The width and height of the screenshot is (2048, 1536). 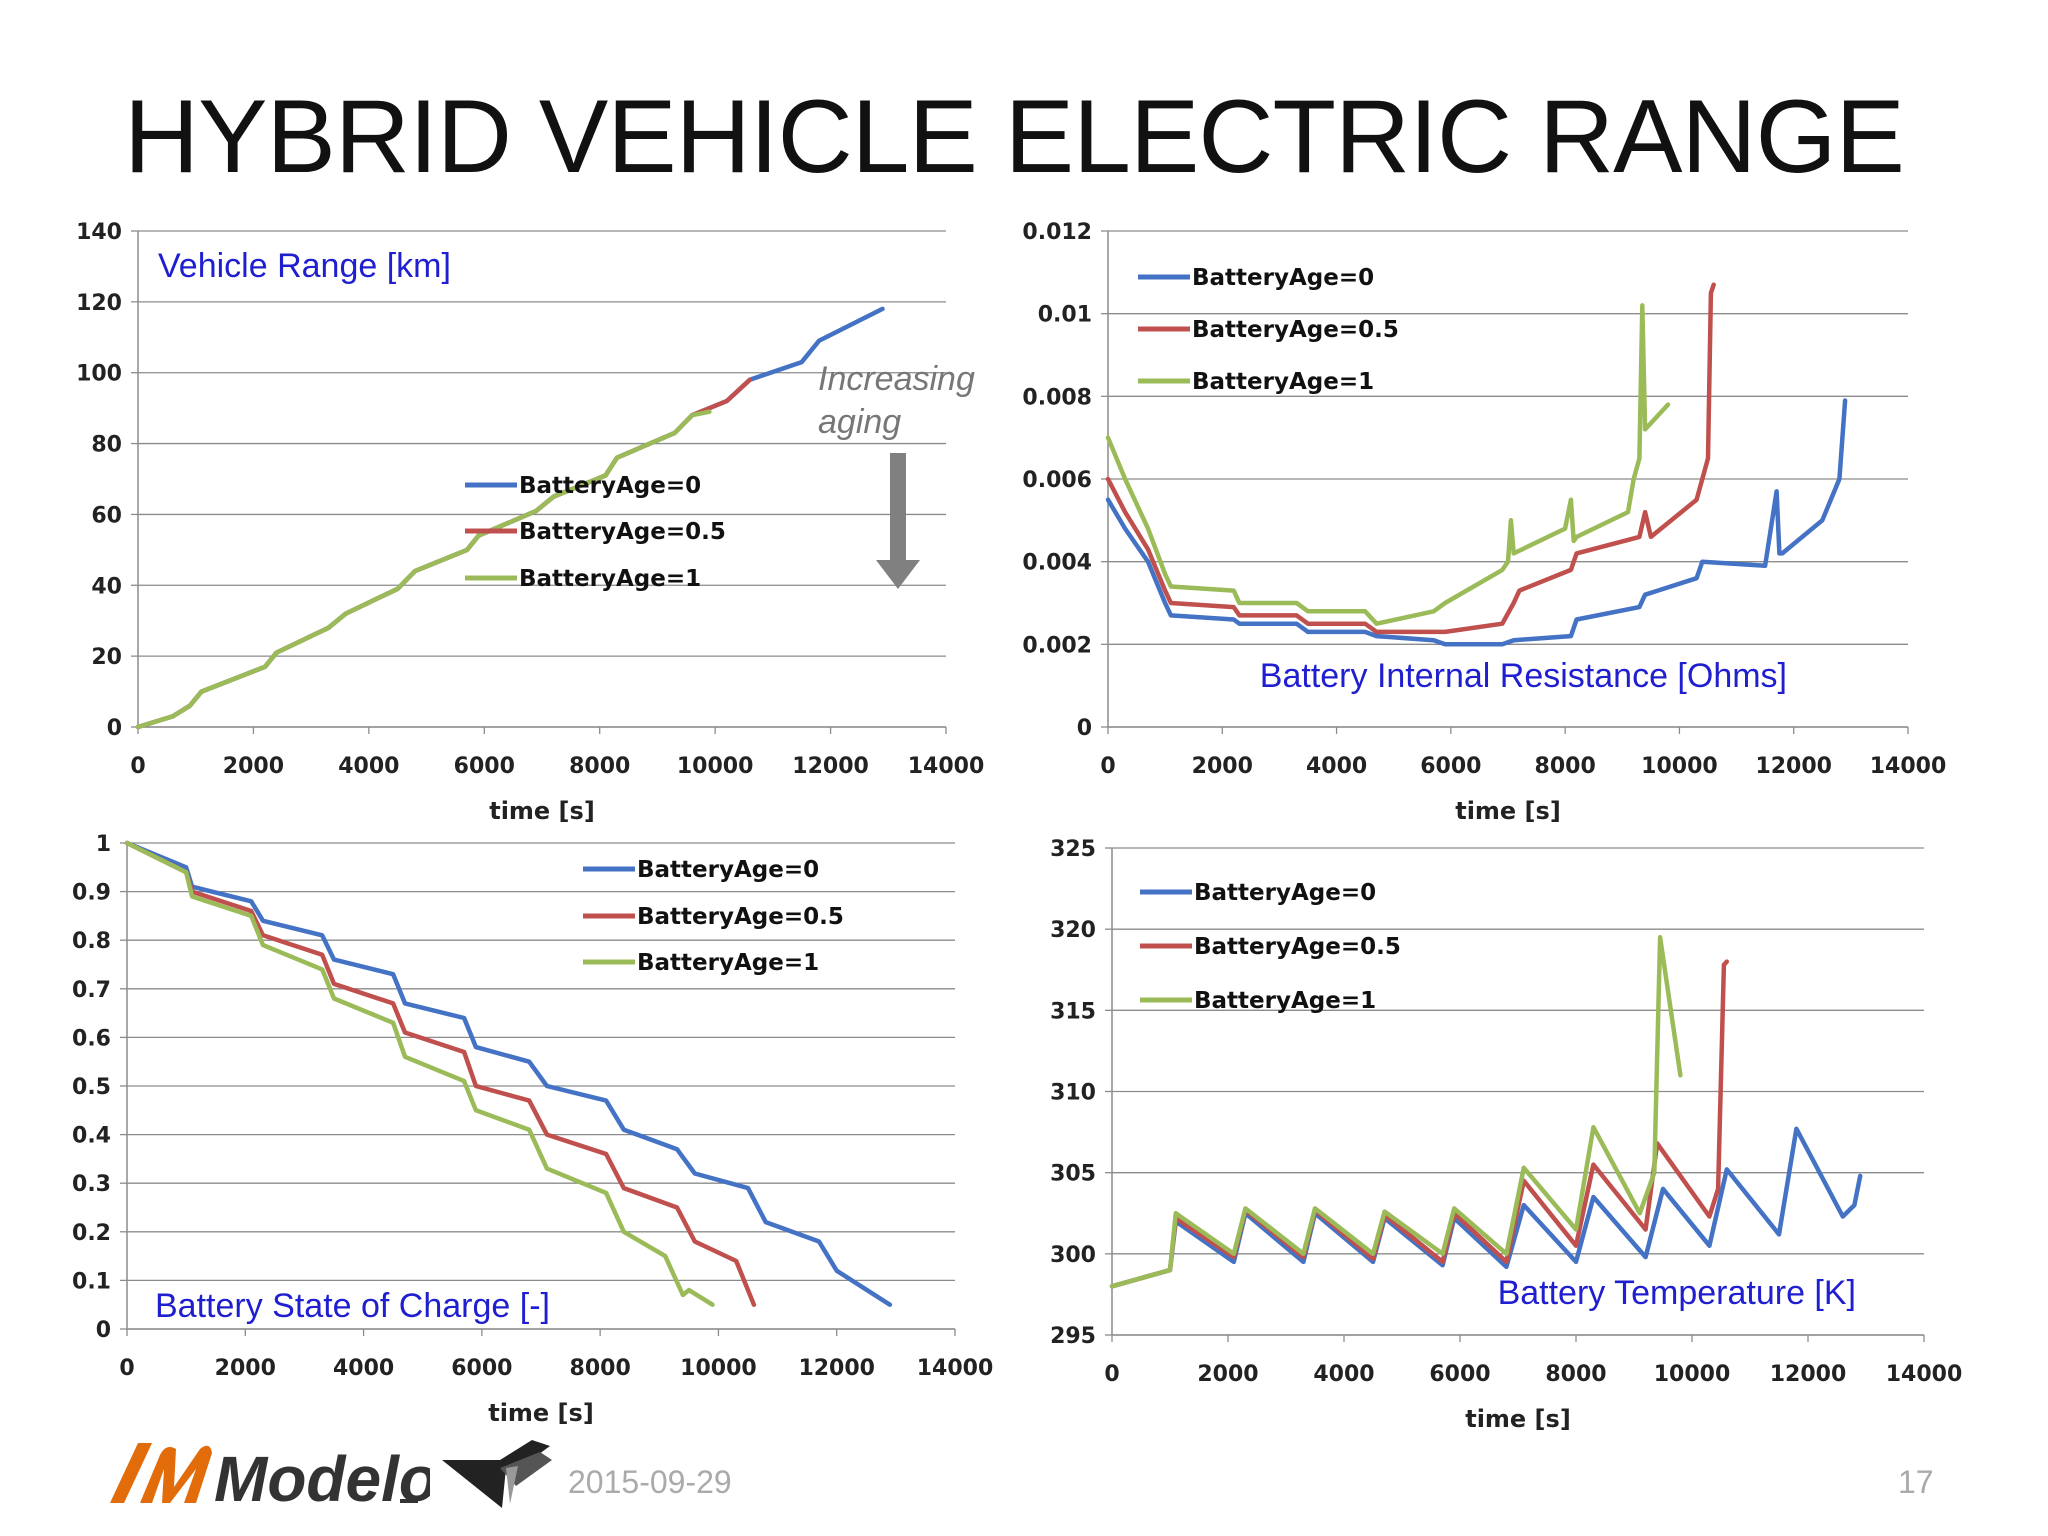 What do you see at coordinates (1057, 480) in the screenshot?
I see `y-tick-label: 0.006` at bounding box center [1057, 480].